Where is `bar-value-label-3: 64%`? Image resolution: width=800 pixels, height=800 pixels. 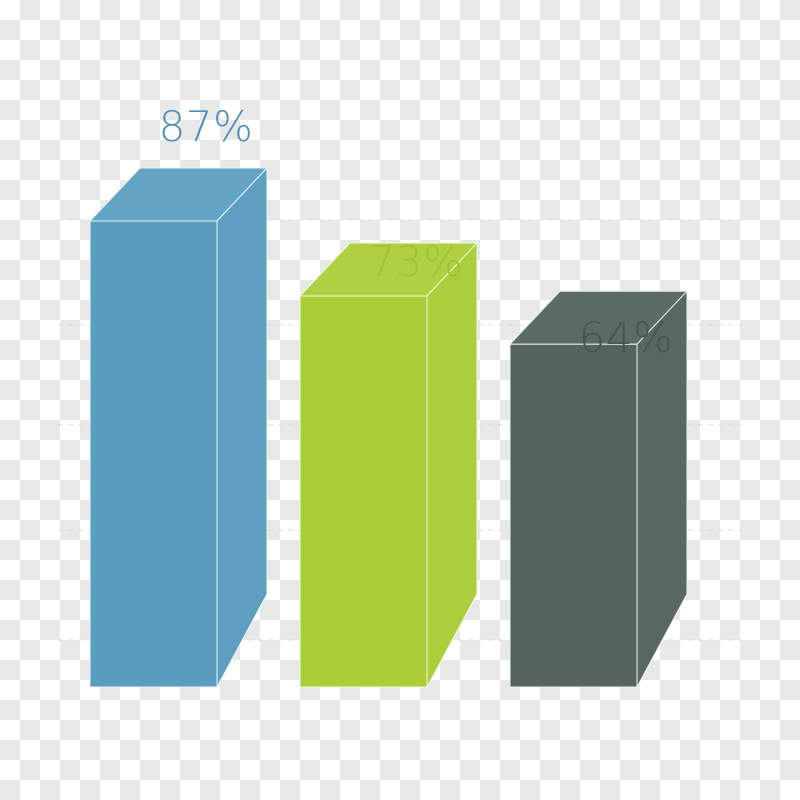
bar-value-label-3: 64% is located at coordinates (626, 337).